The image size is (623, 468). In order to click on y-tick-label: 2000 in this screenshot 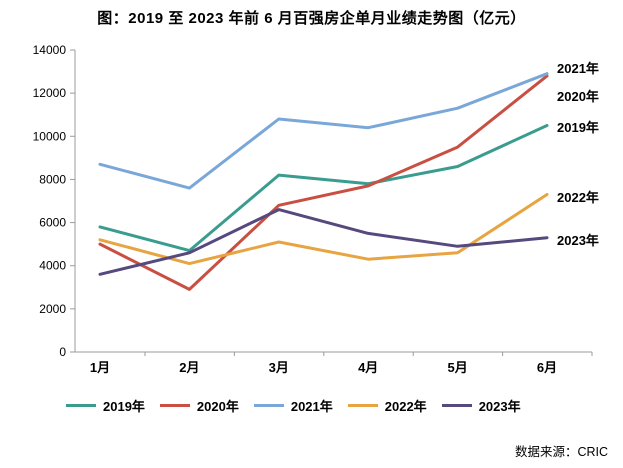, I will do `click(52, 309)`.